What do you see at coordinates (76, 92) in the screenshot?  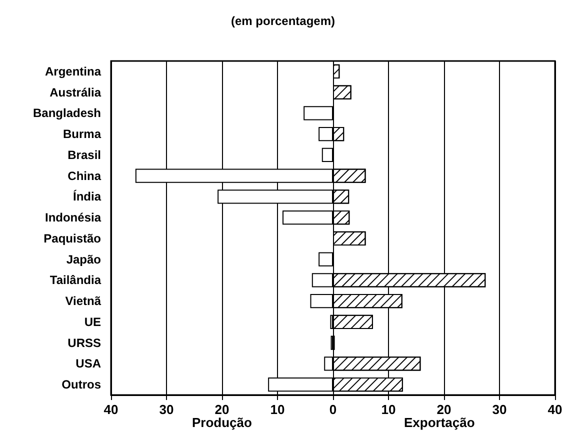 I see `y-tick-label: Austrália` at bounding box center [76, 92].